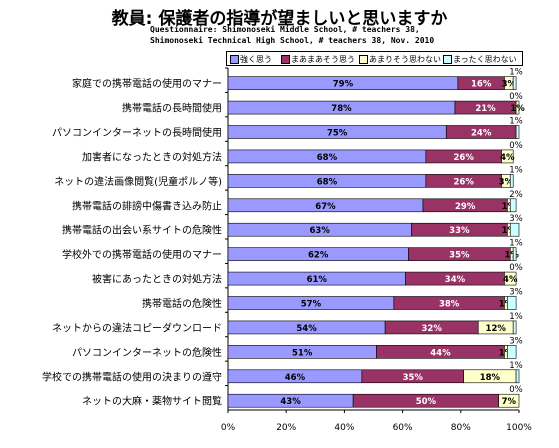  I want to click on bar-data-label: 12%, so click(496, 329).